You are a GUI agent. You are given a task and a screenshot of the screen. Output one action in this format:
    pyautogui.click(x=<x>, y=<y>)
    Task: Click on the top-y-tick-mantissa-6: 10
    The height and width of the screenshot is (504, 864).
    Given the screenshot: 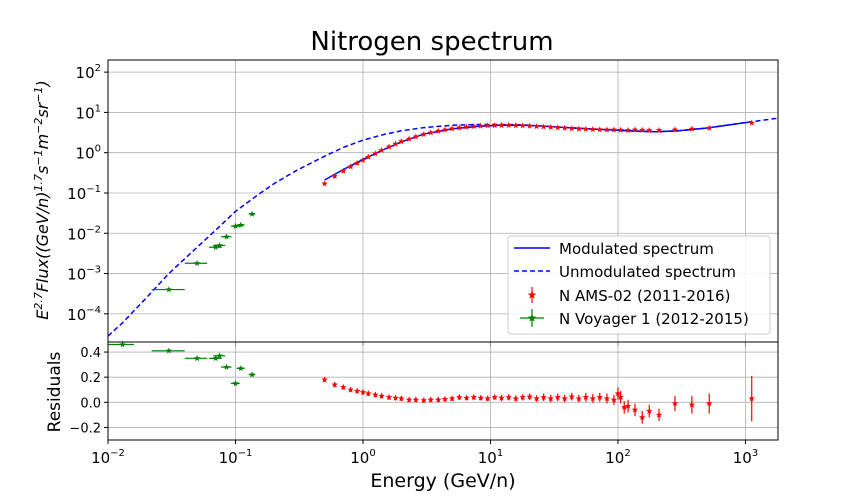 What is the action you would take?
    pyautogui.click(x=85, y=73)
    